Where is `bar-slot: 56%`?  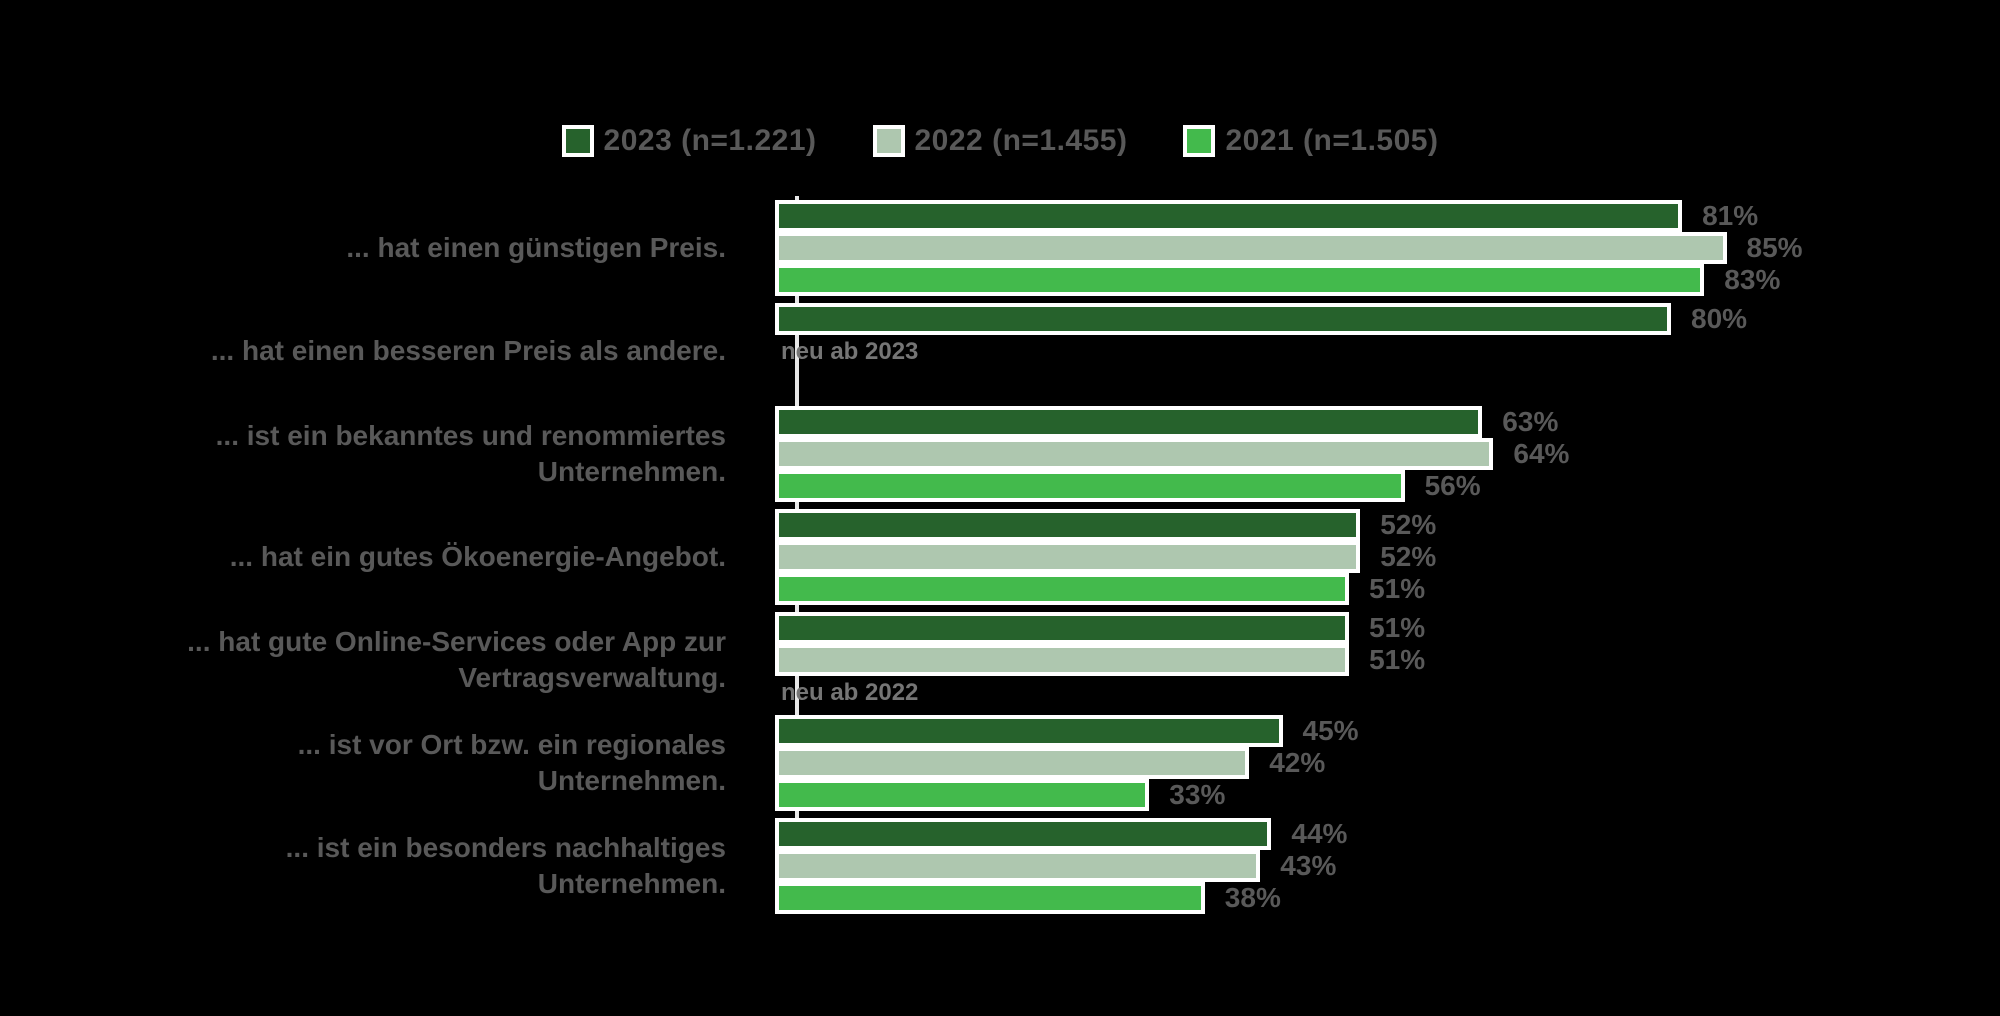
bar-slot: 56% is located at coordinates (1387, 486).